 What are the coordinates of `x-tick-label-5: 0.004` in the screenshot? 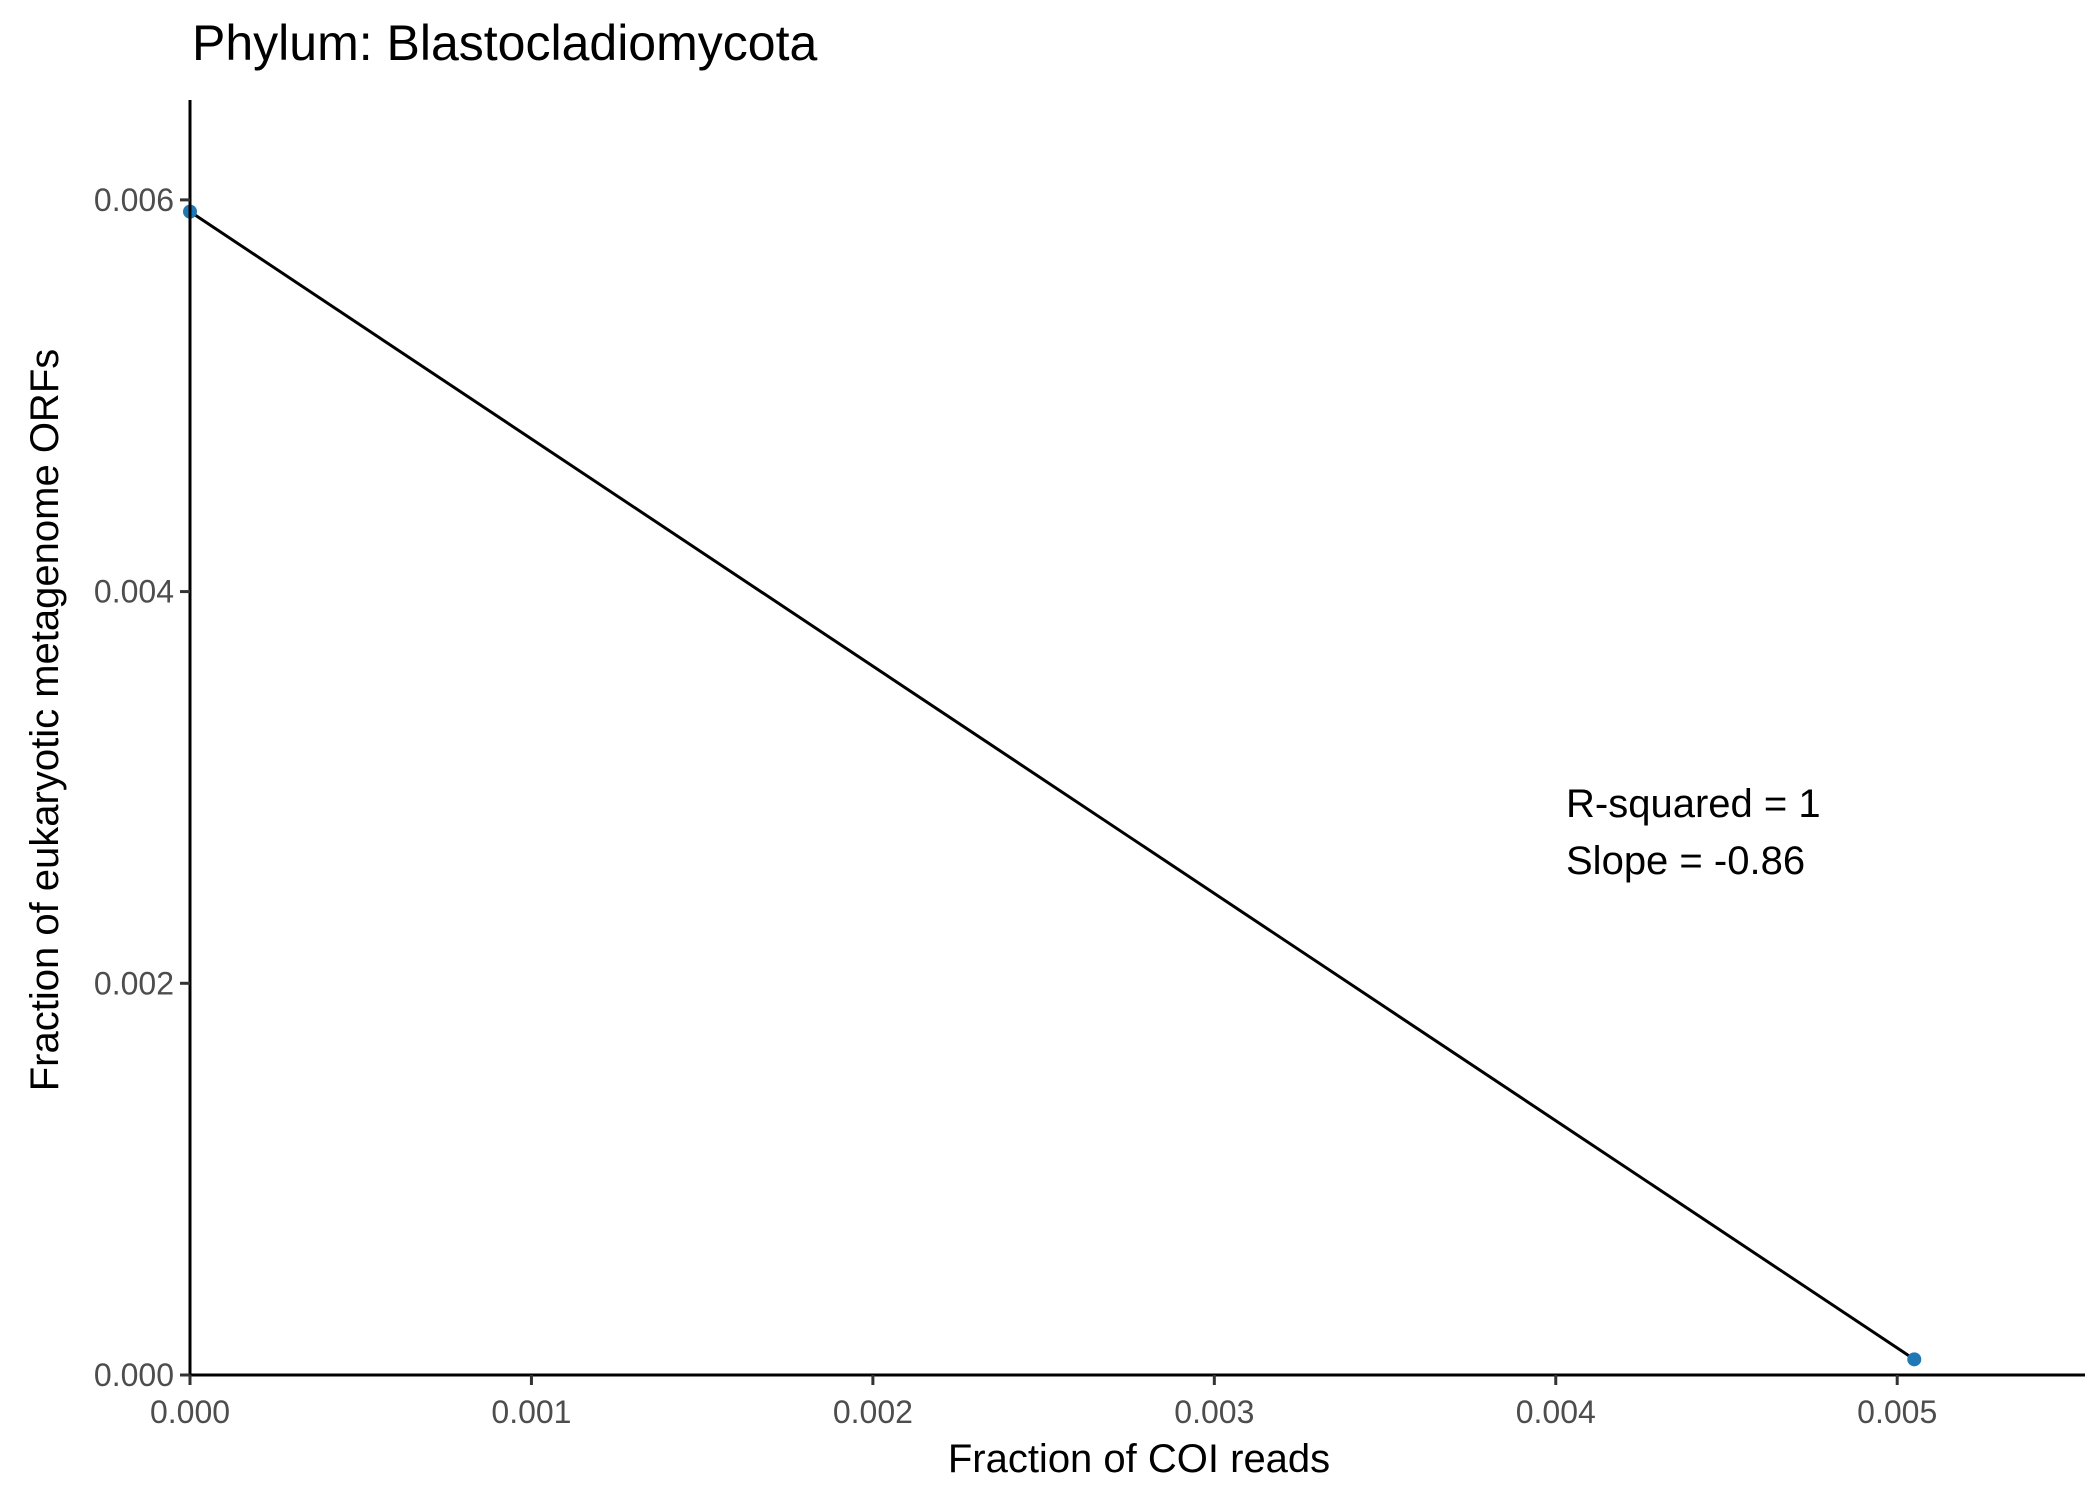 It's located at (1556, 1412).